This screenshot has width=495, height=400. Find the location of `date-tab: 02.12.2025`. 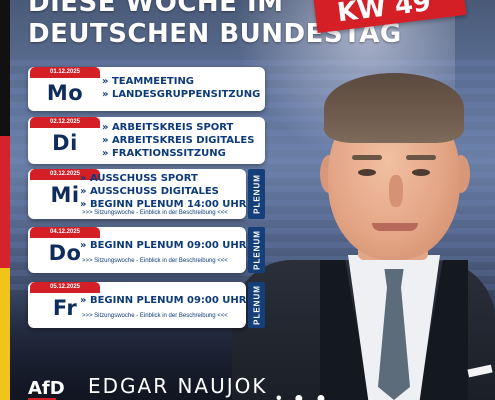

date-tab: 02.12.2025 is located at coordinates (65, 122).